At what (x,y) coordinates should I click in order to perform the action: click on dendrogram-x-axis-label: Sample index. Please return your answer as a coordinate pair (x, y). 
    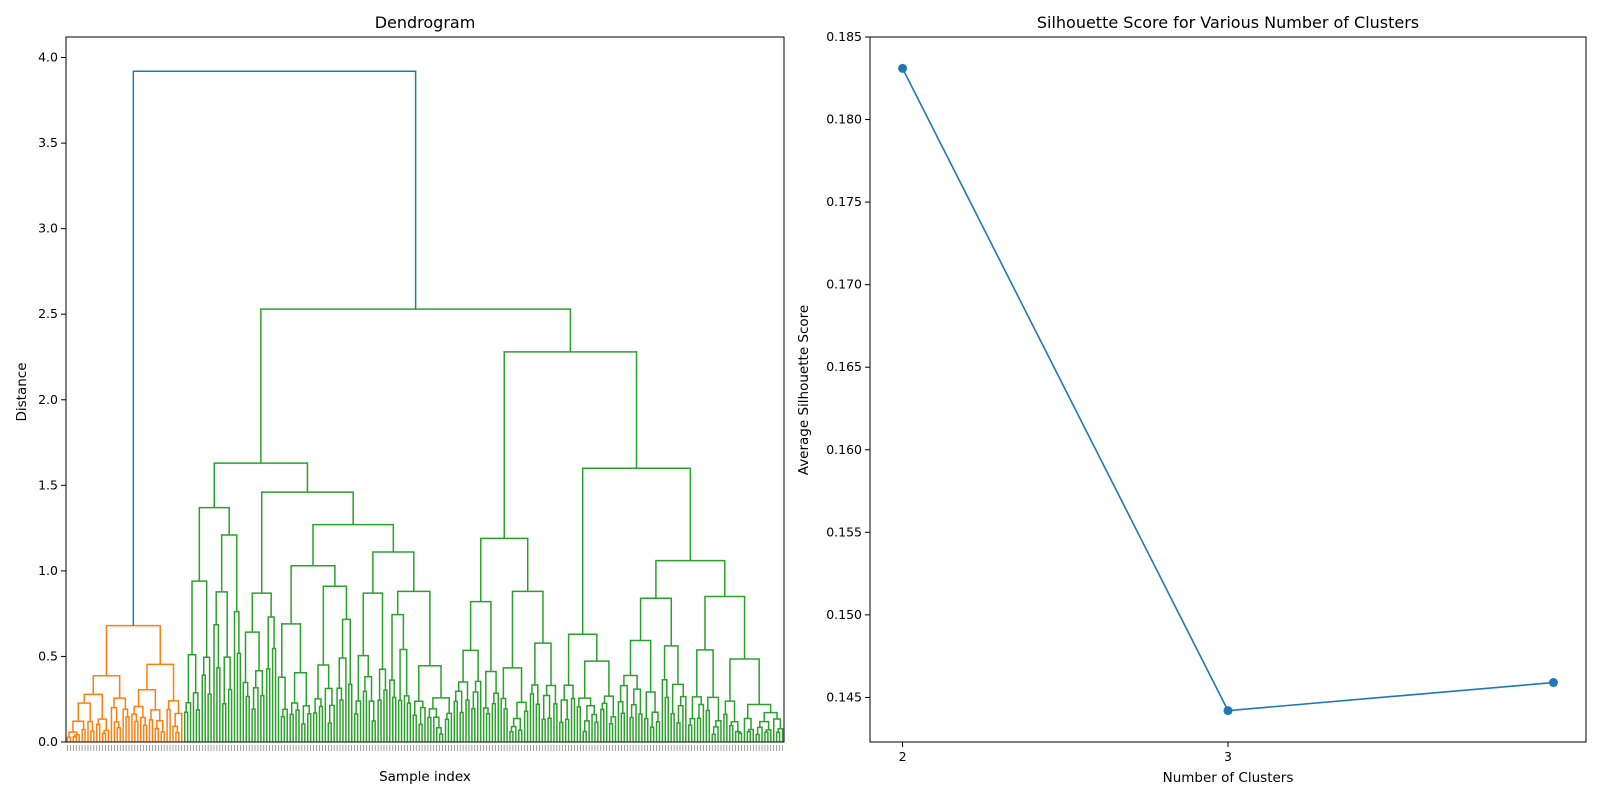
    Looking at the image, I should click on (425, 777).